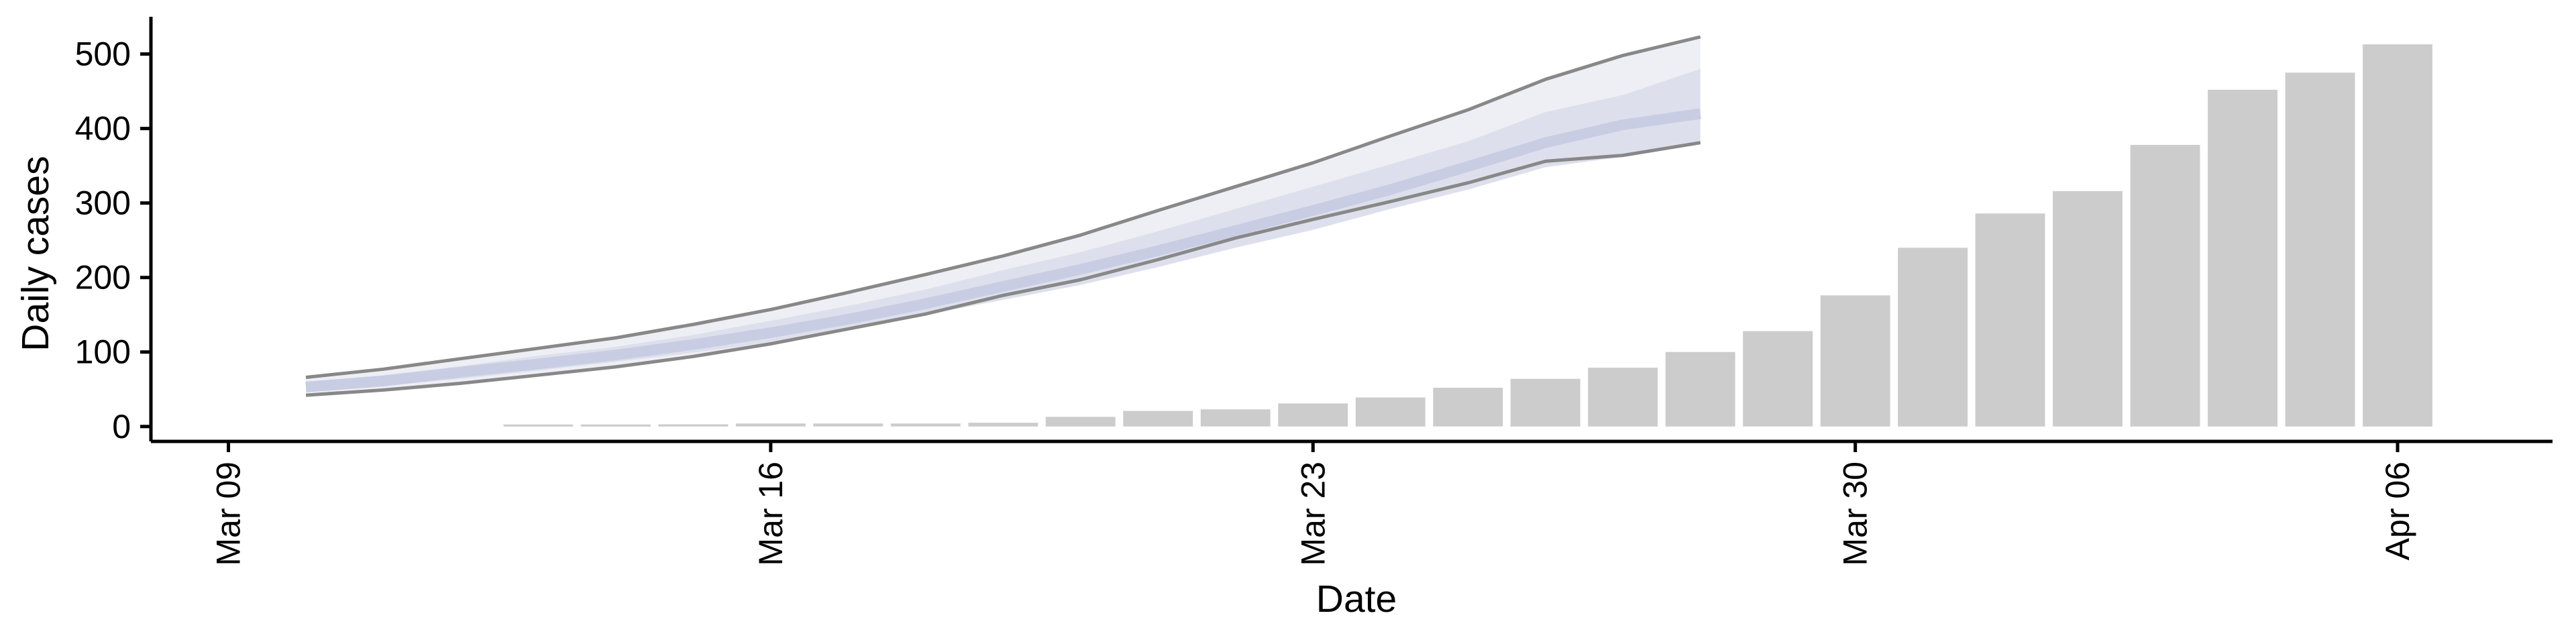  Describe the element at coordinates (103, 278) in the screenshot. I see `y-tick-label: 200` at that location.